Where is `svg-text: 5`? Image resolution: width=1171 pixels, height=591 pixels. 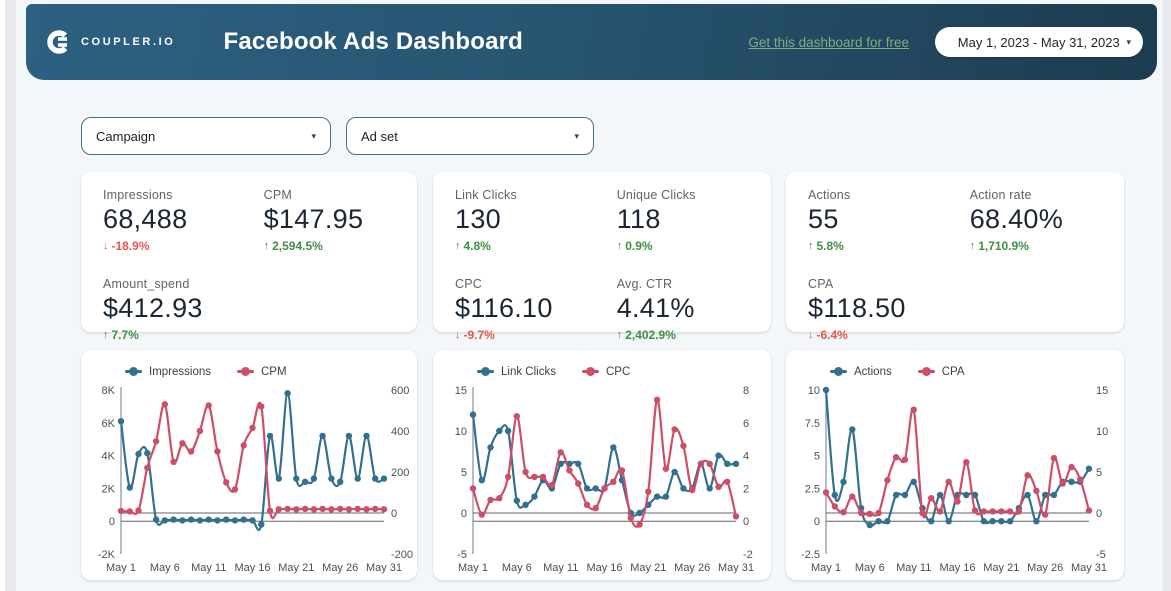 svg-text: 5 is located at coordinates (1099, 473).